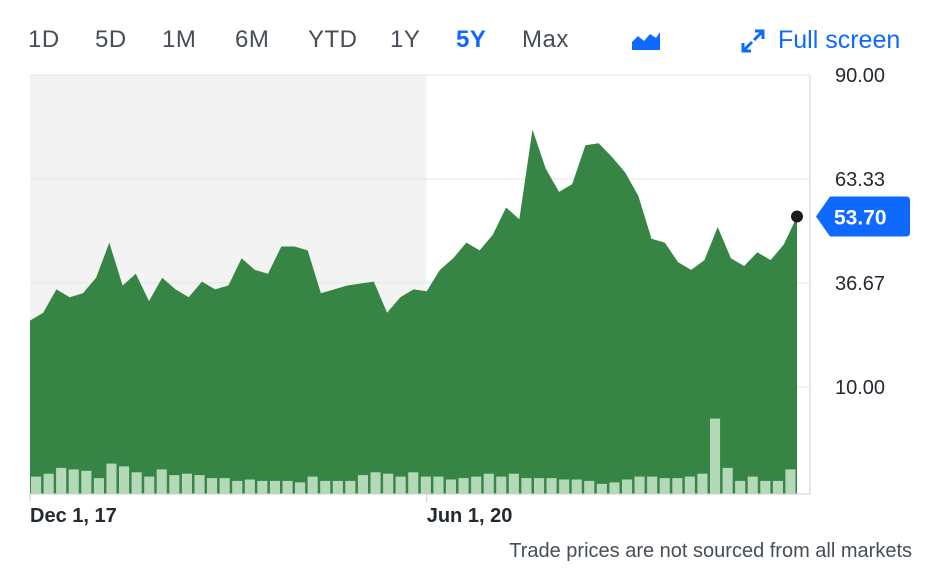 The height and width of the screenshot is (584, 936). I want to click on range-1d-button: 1D, so click(44, 39).